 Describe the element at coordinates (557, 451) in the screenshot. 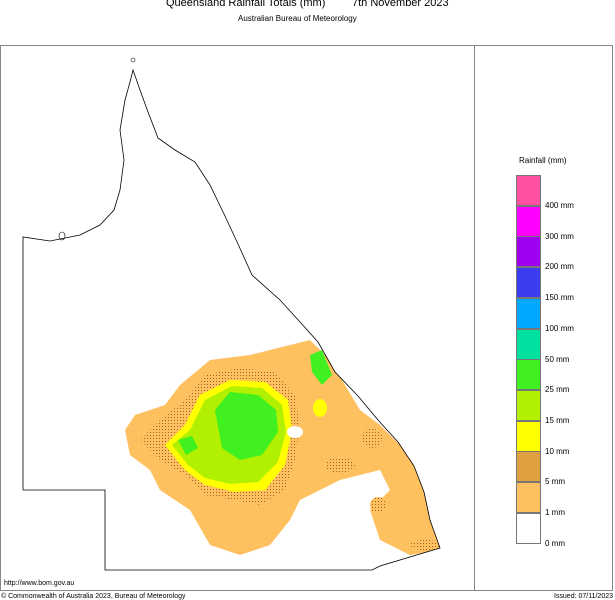

I see `legend-label: 10 mm` at that location.